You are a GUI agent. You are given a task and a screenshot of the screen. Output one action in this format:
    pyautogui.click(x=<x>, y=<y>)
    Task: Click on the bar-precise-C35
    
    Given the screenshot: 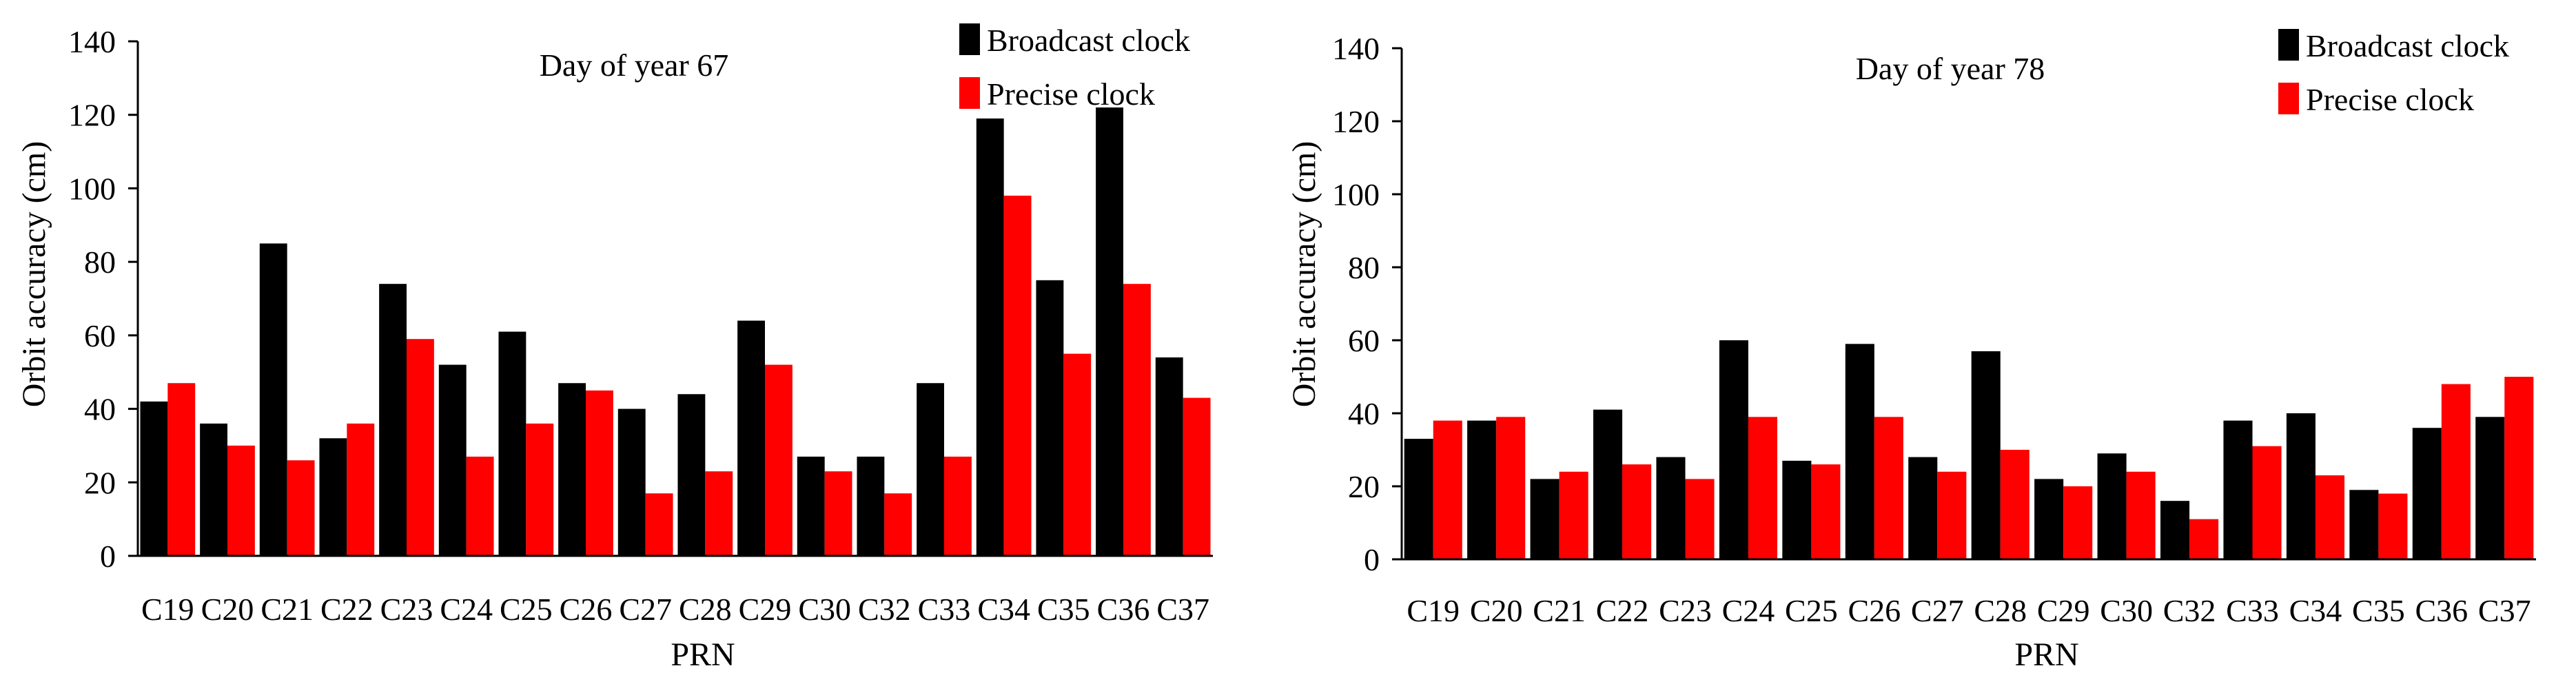 What is the action you would take?
    pyautogui.click(x=2393, y=526)
    